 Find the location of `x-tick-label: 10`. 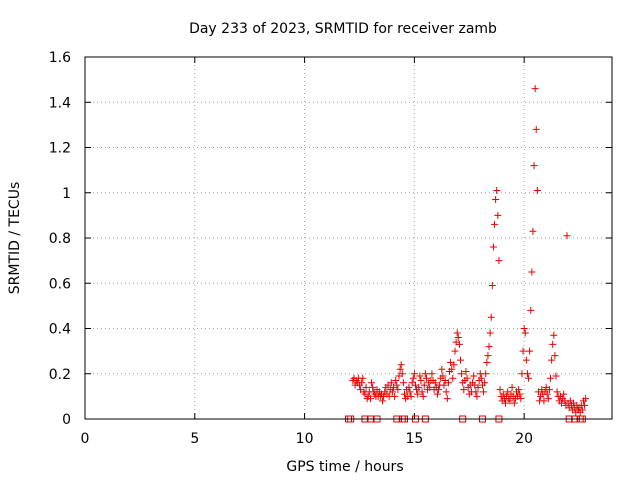

x-tick-label: 10 is located at coordinates (305, 439).